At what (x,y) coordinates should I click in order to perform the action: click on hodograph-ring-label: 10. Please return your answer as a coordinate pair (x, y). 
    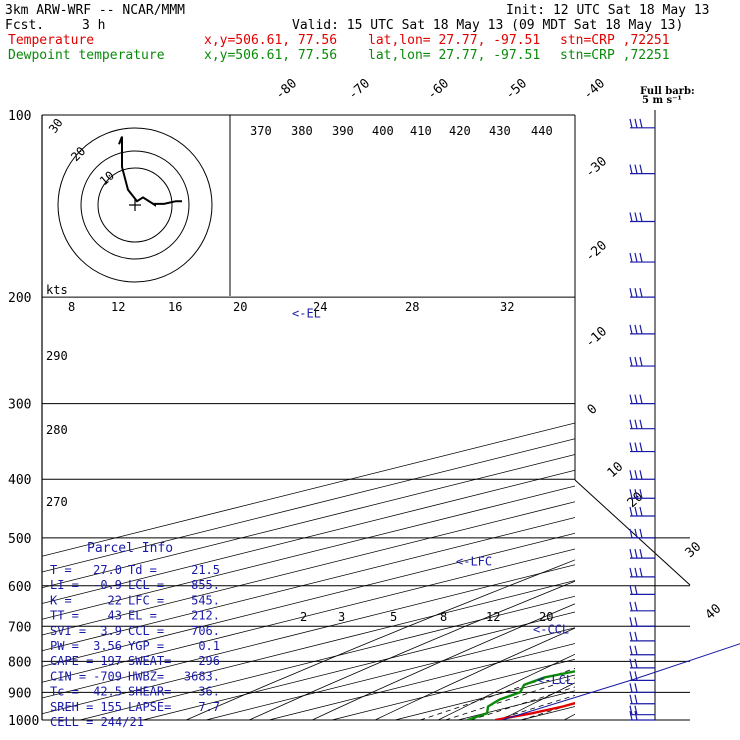
    Looking at the image, I should click on (107, 178).